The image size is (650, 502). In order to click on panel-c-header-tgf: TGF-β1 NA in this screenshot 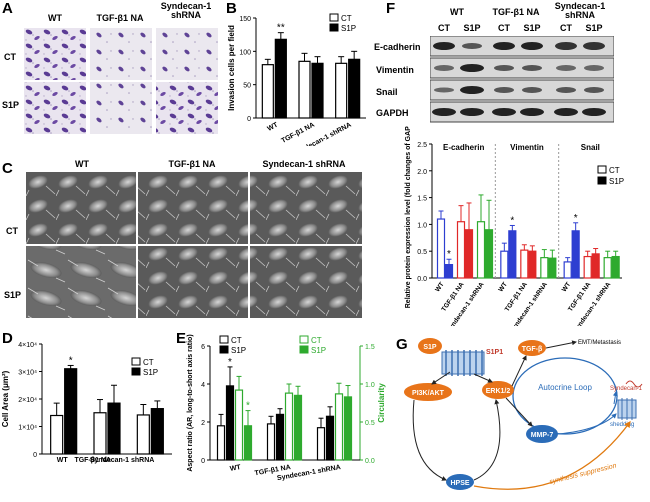, I will do `click(192, 164)`.